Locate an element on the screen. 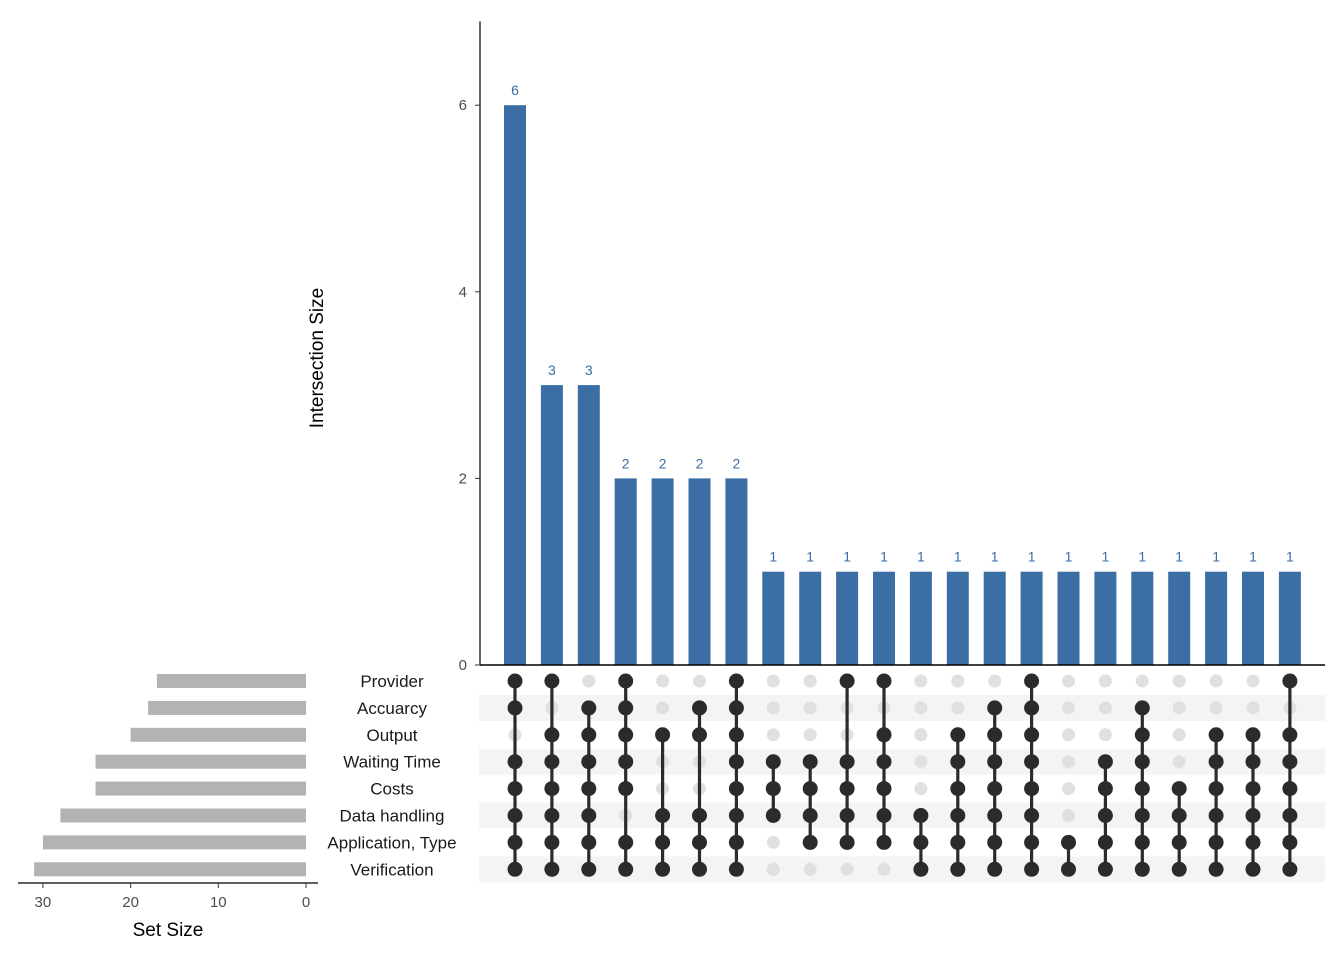 The image size is (1344, 960). set-size-tick-label-0: 30 is located at coordinates (43, 902).